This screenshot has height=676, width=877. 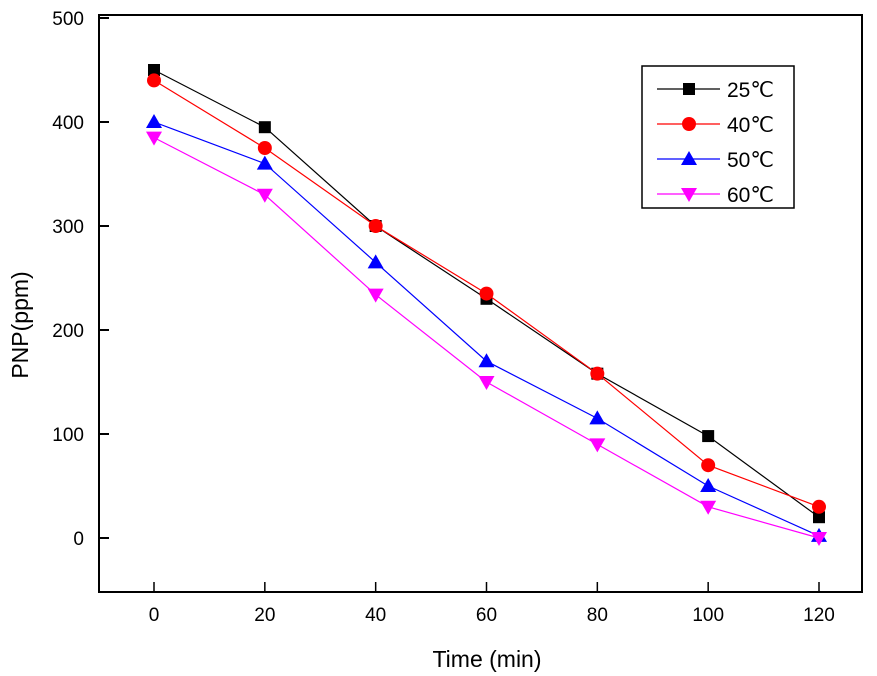 What do you see at coordinates (597, 615) in the screenshot?
I see `x-tick-label: 80` at bounding box center [597, 615].